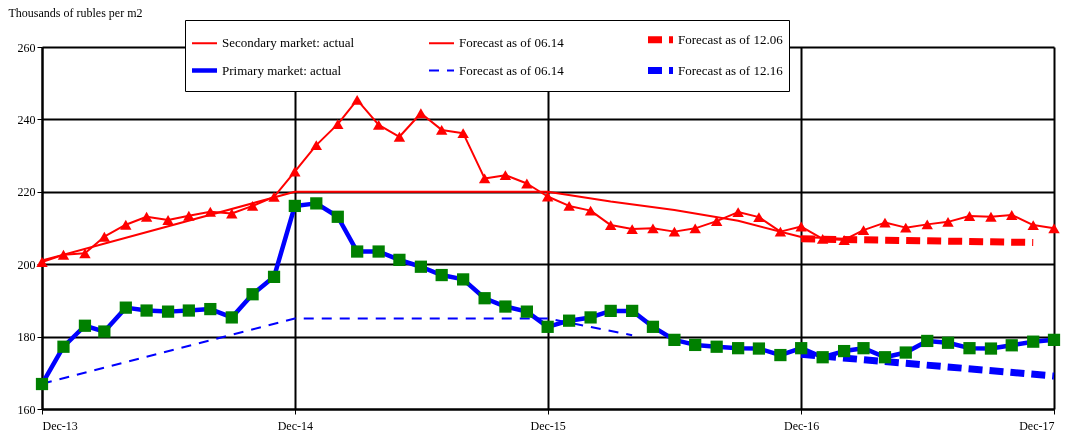  What do you see at coordinates (26, 337) in the screenshot?
I see `y-tick-label: 180` at bounding box center [26, 337].